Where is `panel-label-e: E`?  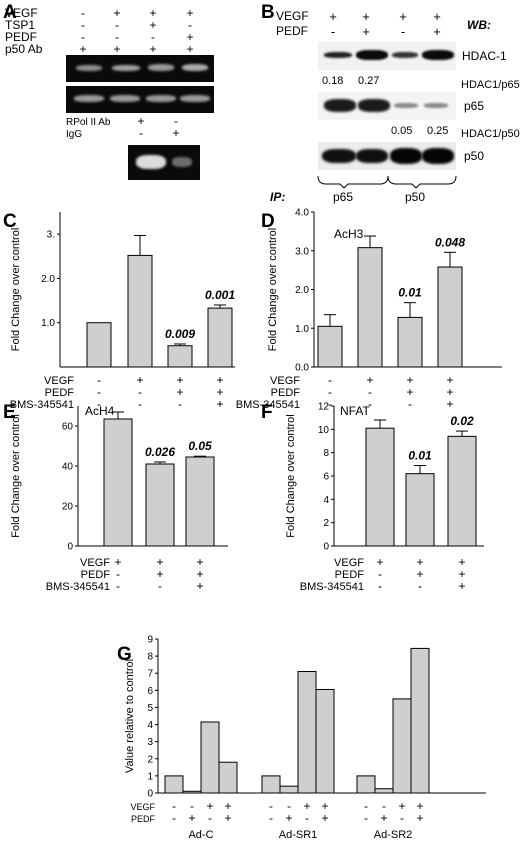
panel-label-e: E is located at coordinates (9, 412).